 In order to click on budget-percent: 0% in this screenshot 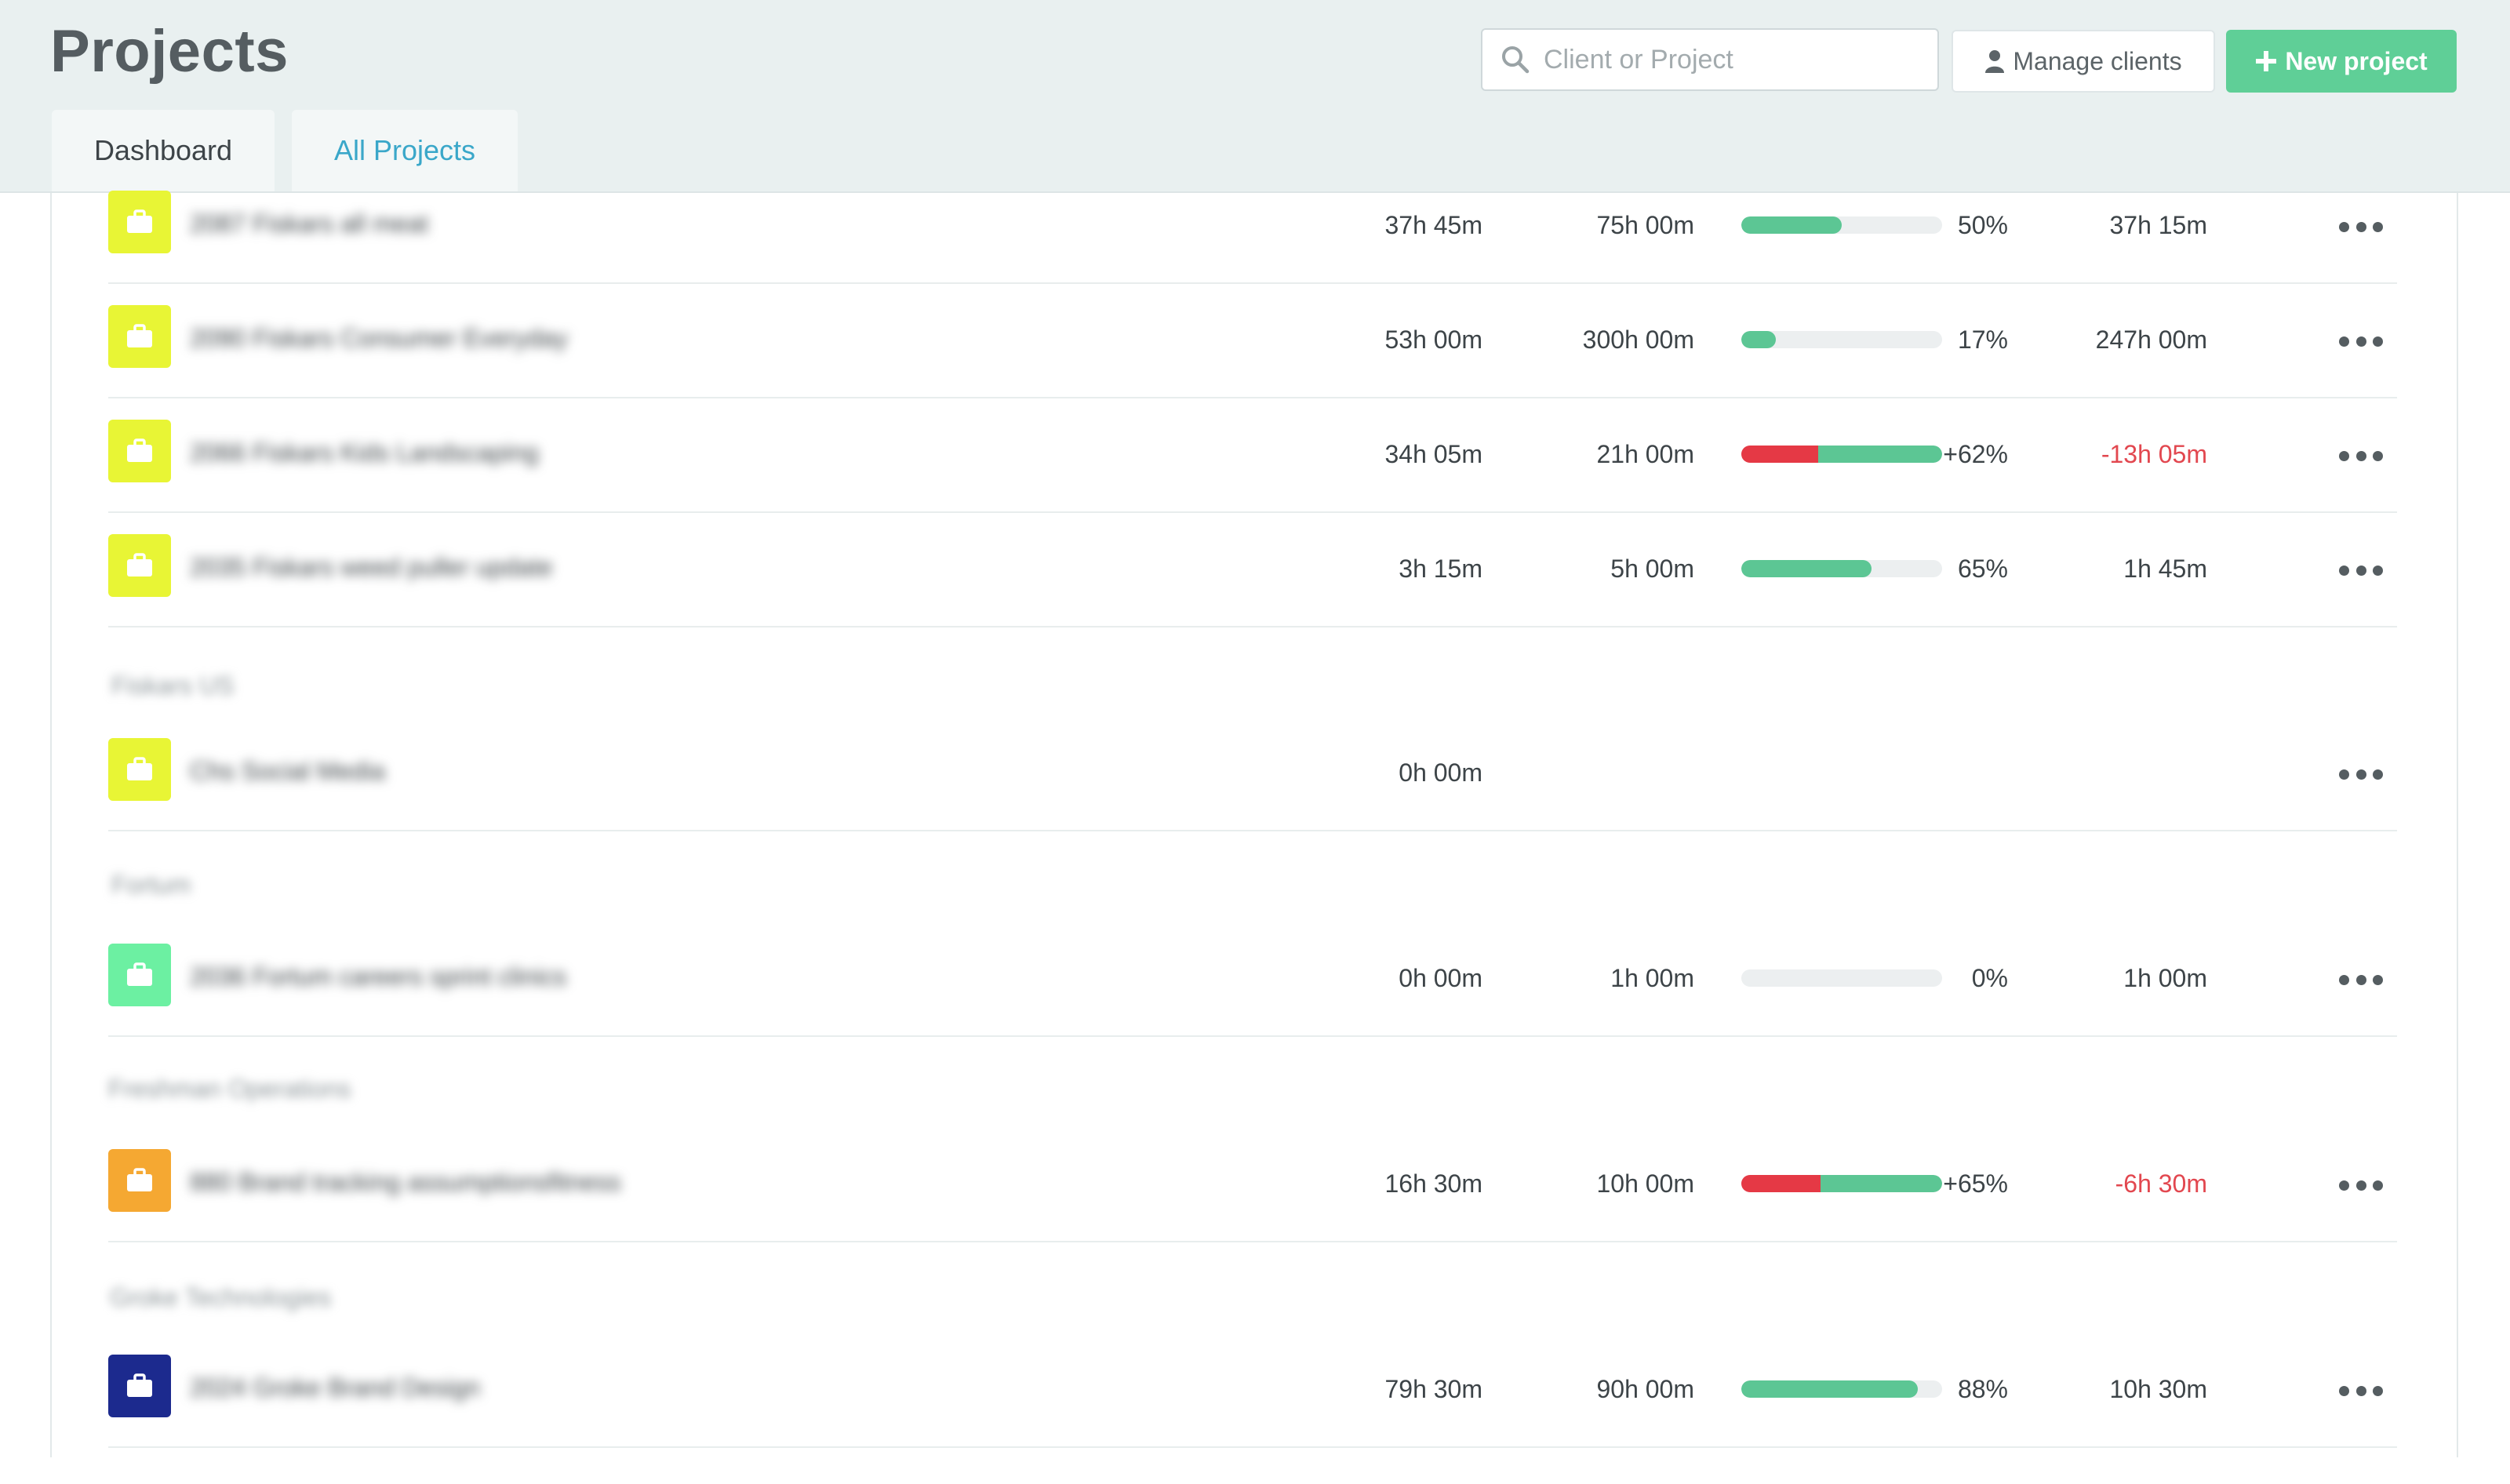, I will do `click(1990, 978)`.